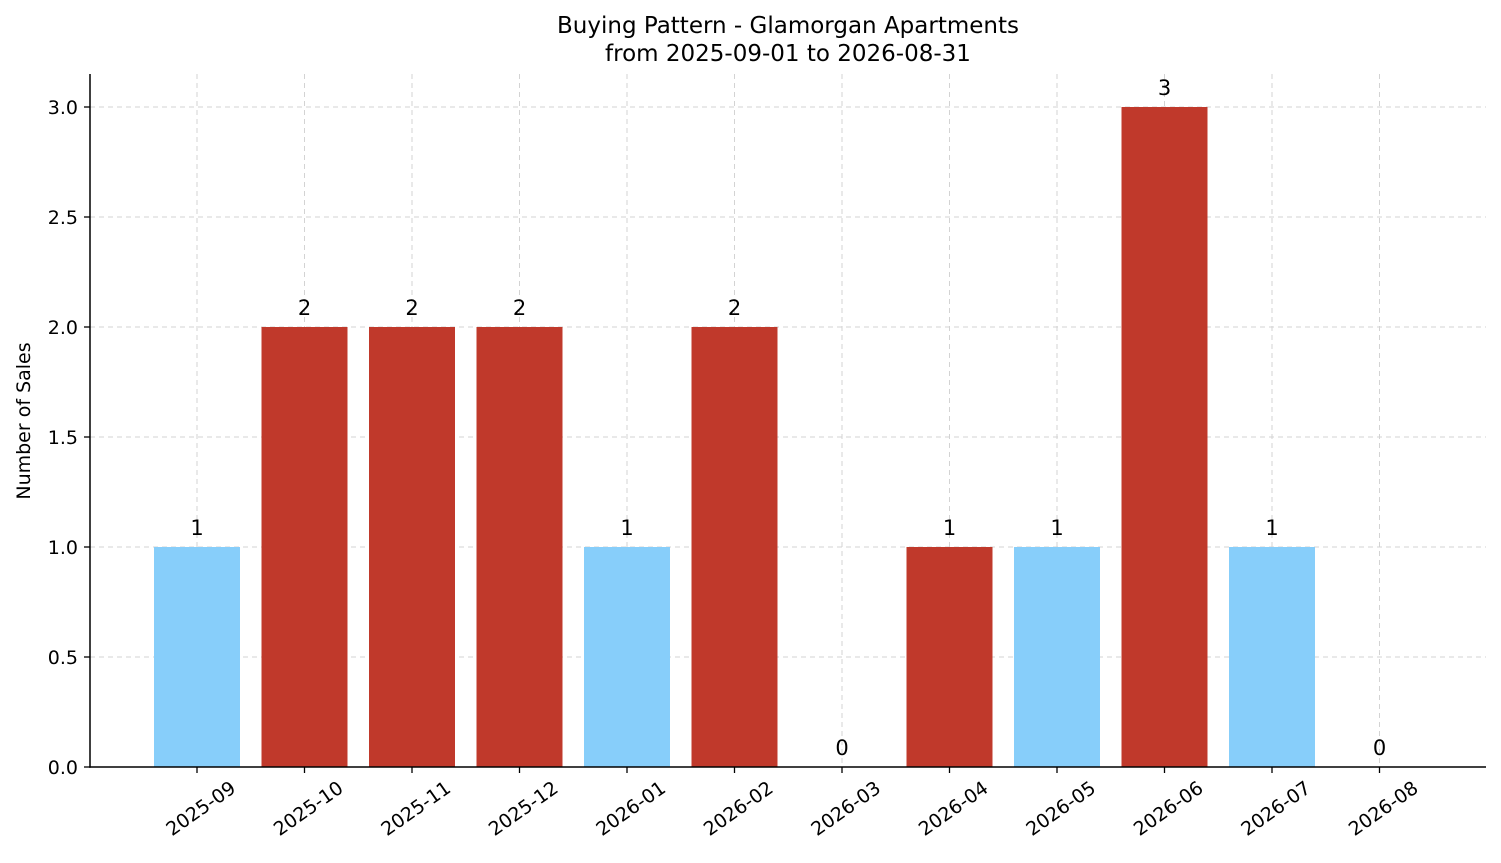 The width and height of the screenshot is (1501, 863). I want to click on y-tick-label: 2.0, so click(63, 328).